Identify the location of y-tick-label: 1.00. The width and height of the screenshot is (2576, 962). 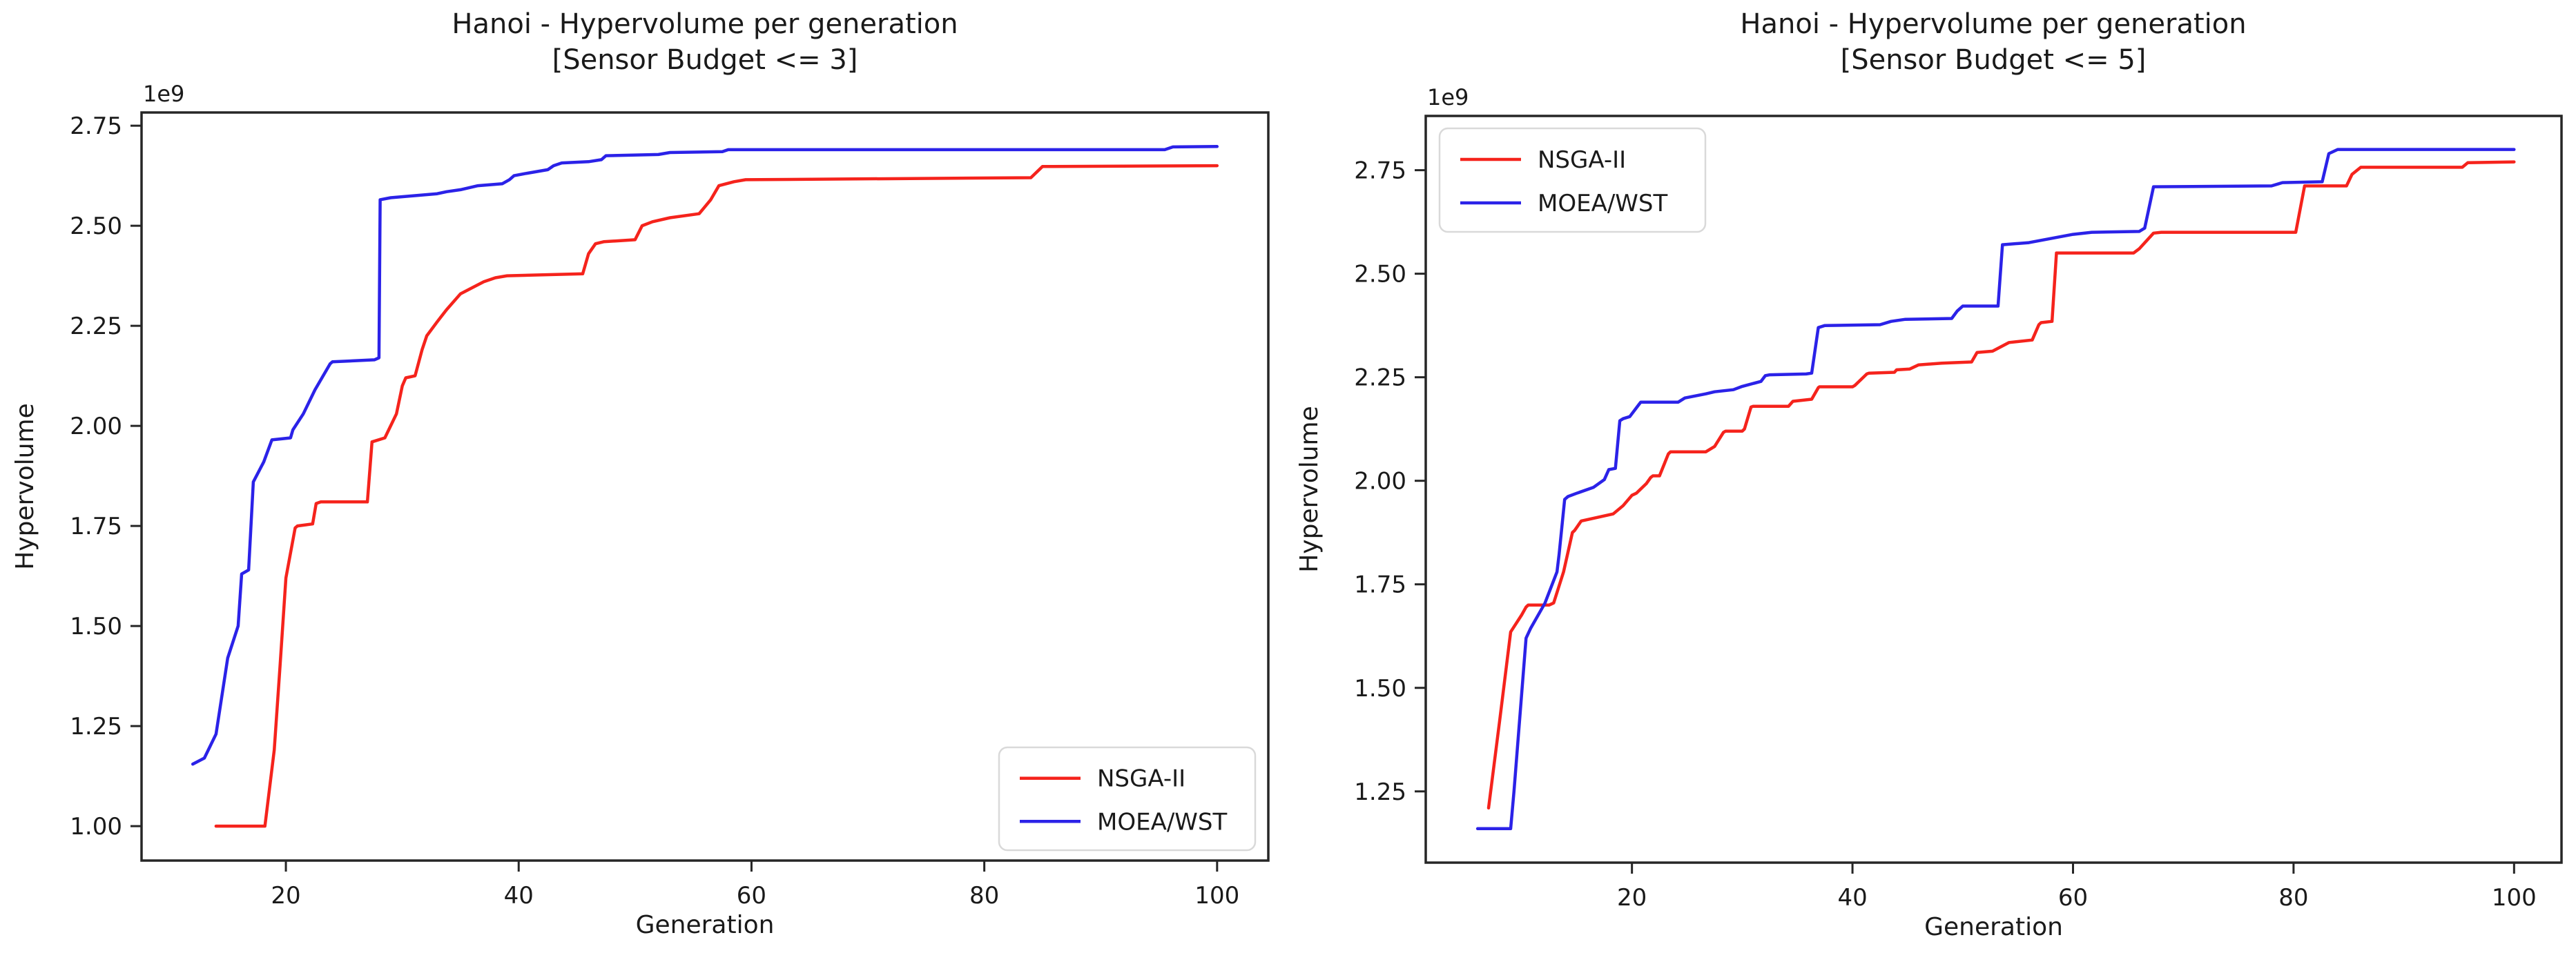
(96, 827).